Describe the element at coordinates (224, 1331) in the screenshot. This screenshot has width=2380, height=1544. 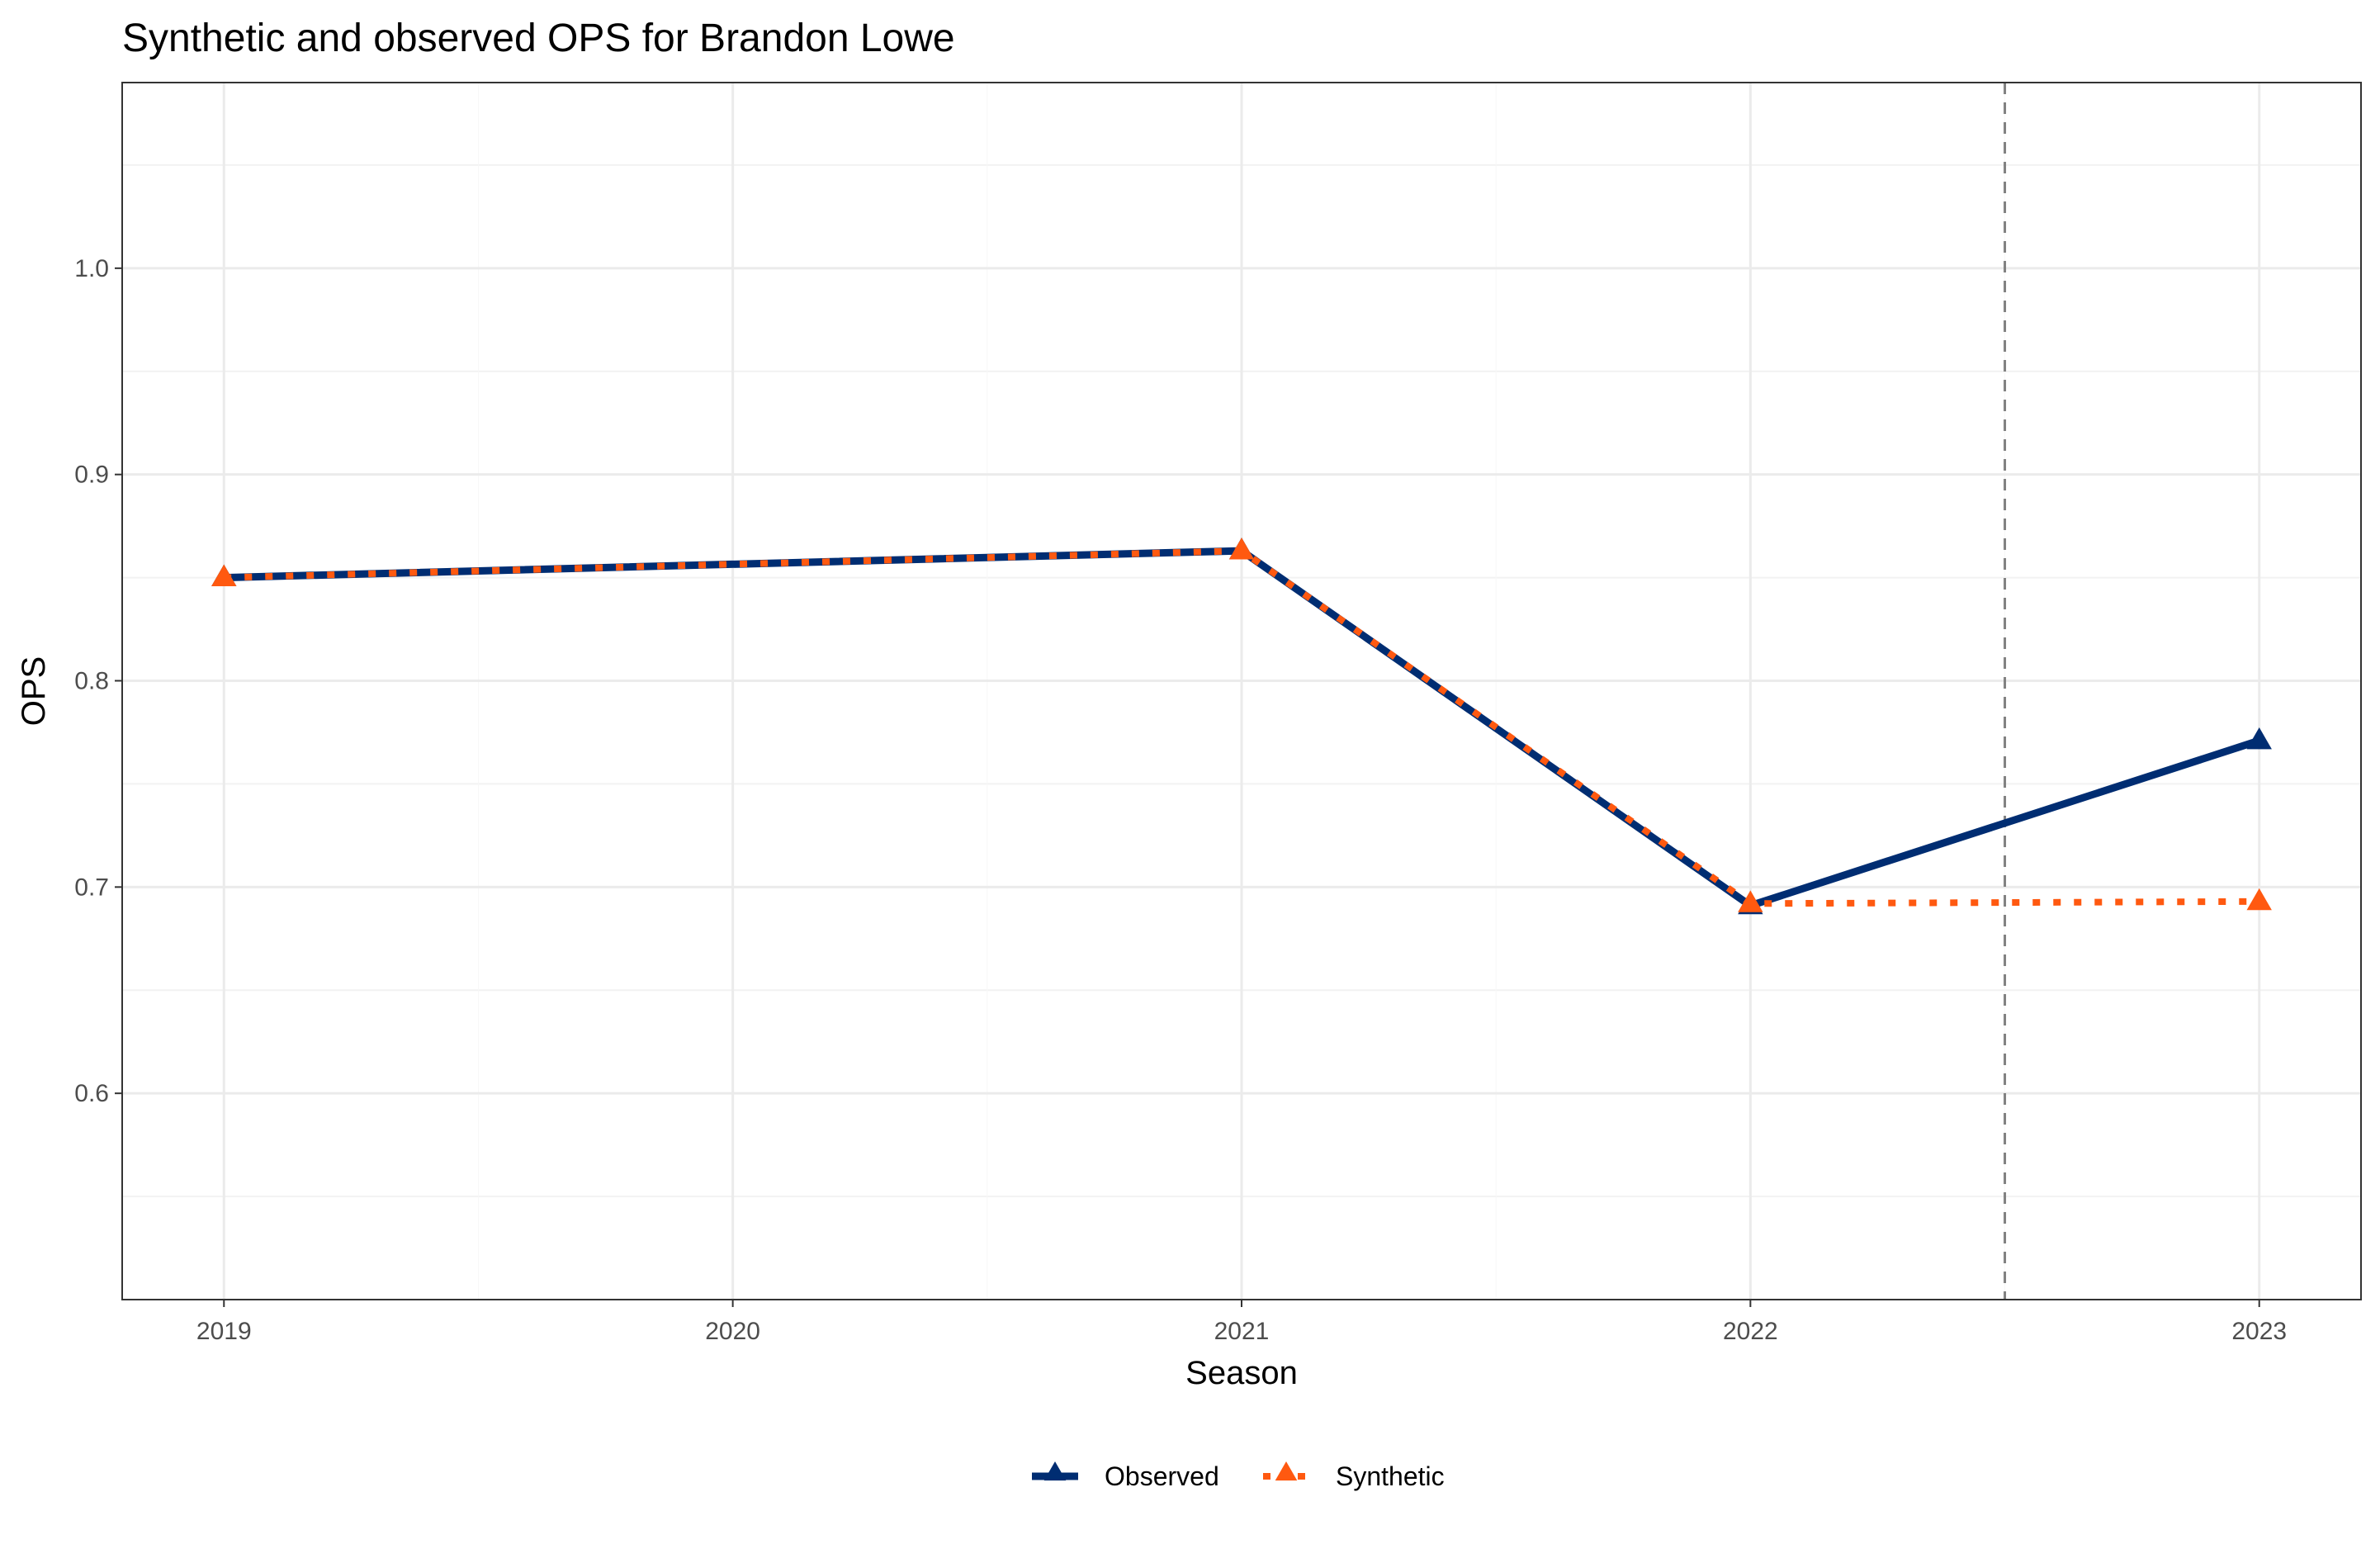
I see `x-tick-label: 2019` at that location.